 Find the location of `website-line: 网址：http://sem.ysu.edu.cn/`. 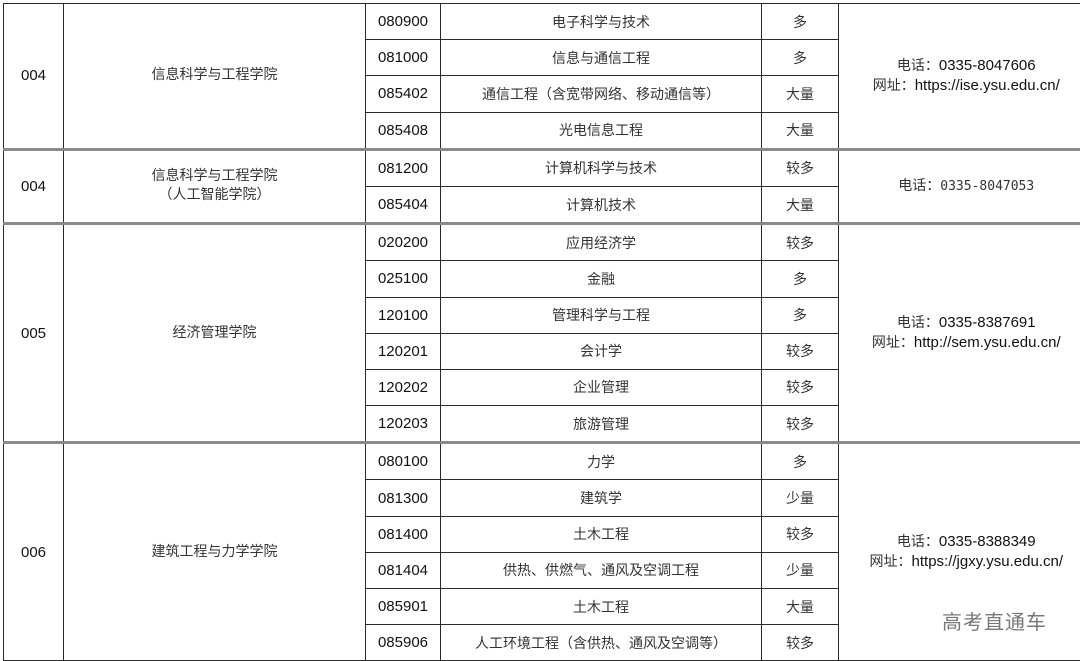

website-line: 网址：http://sem.ysu.edu.cn/ is located at coordinates (959, 343).